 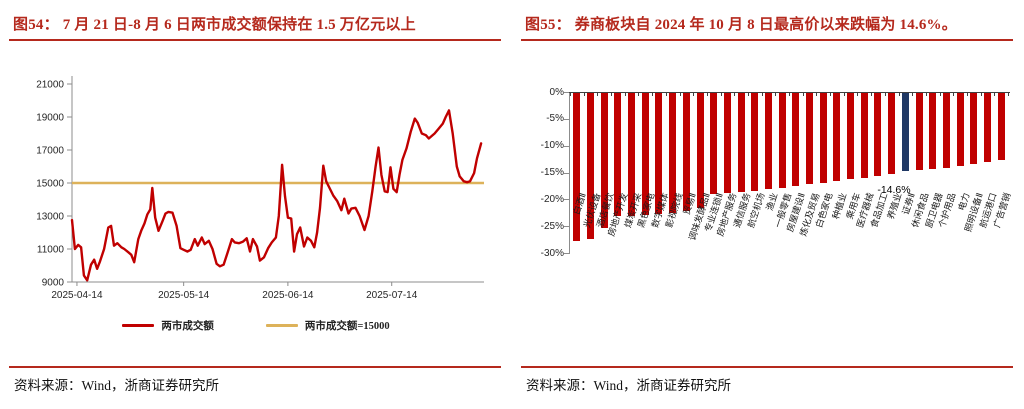 What do you see at coordinates (569, 173) in the screenshot?
I see `bar-chart-y-axis` at bounding box center [569, 173].